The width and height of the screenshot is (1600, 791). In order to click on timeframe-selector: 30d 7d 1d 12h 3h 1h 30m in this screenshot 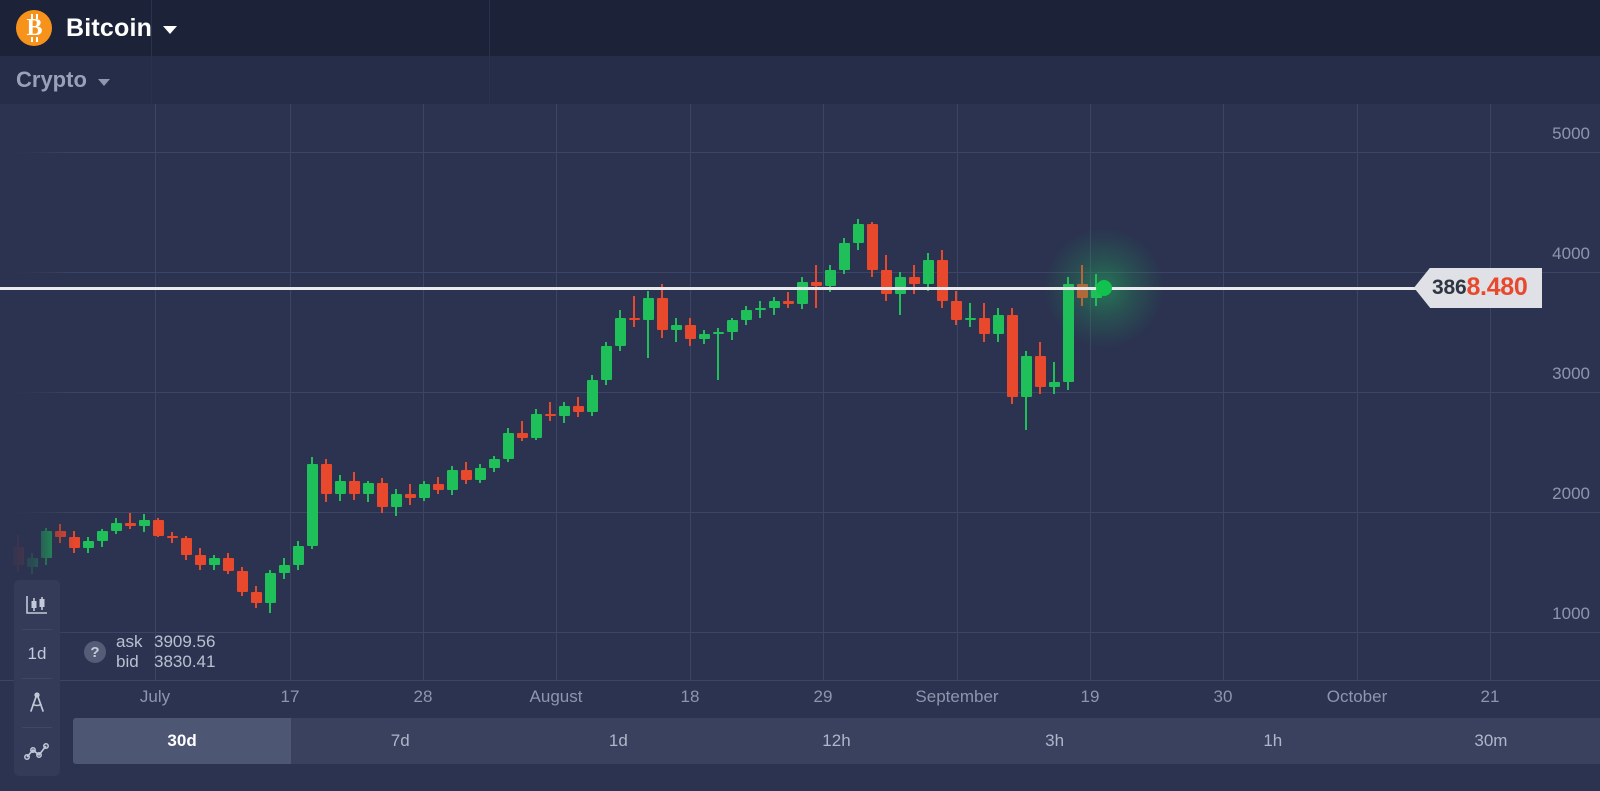, I will do `click(836, 741)`.